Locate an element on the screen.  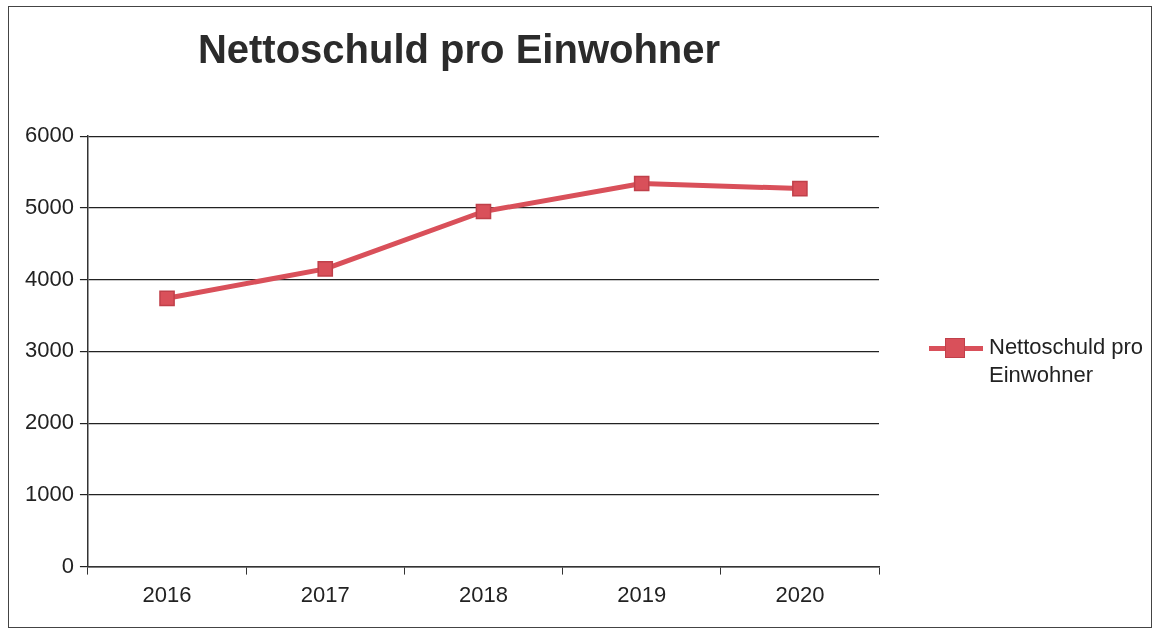
x-tick-label: 2016 is located at coordinates (167, 594).